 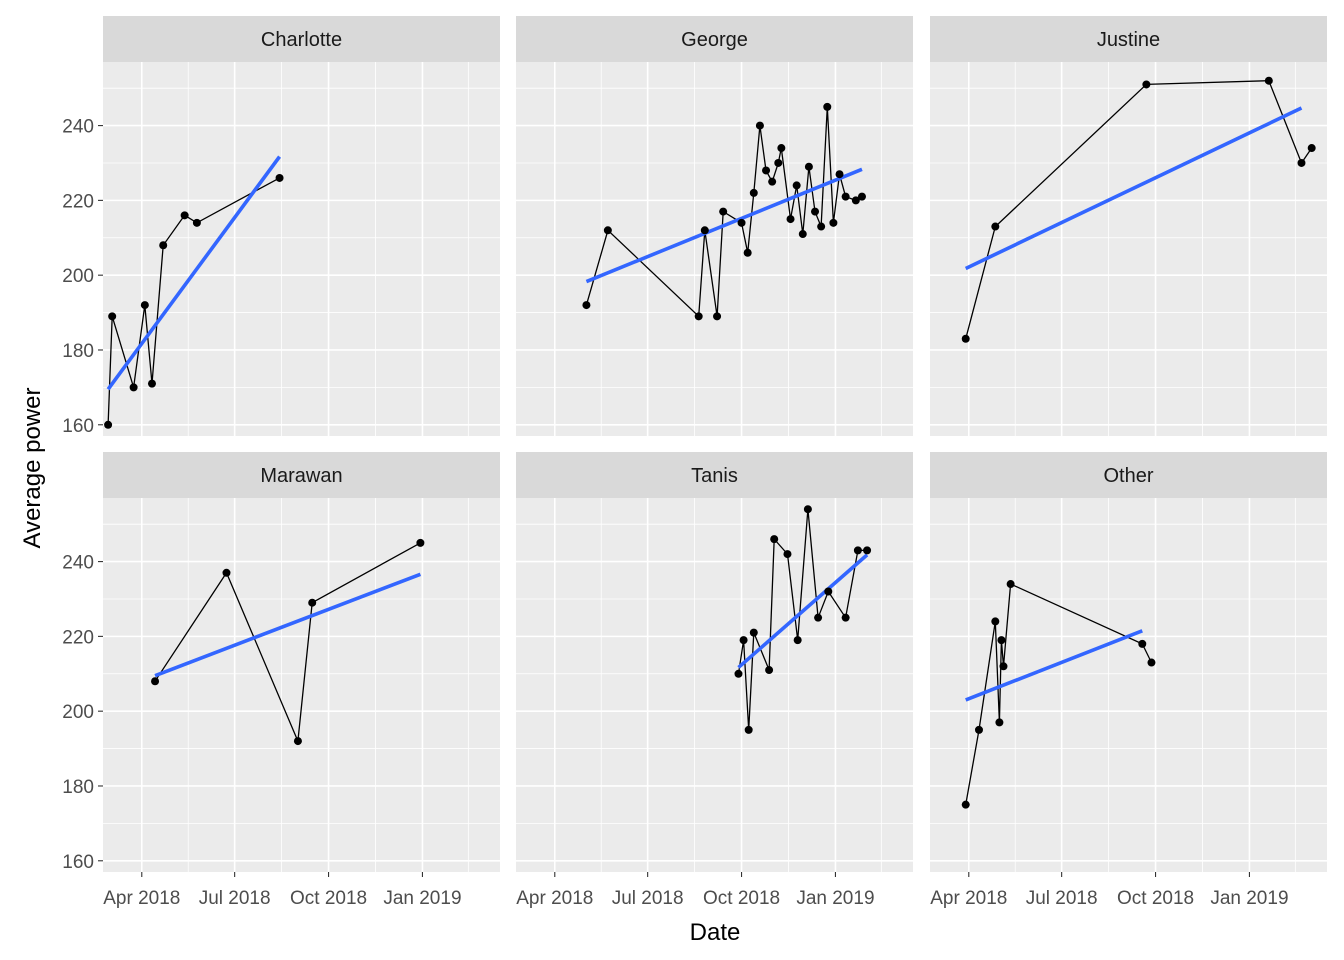 I want to click on facet-2-strip, so click(x=1128, y=39).